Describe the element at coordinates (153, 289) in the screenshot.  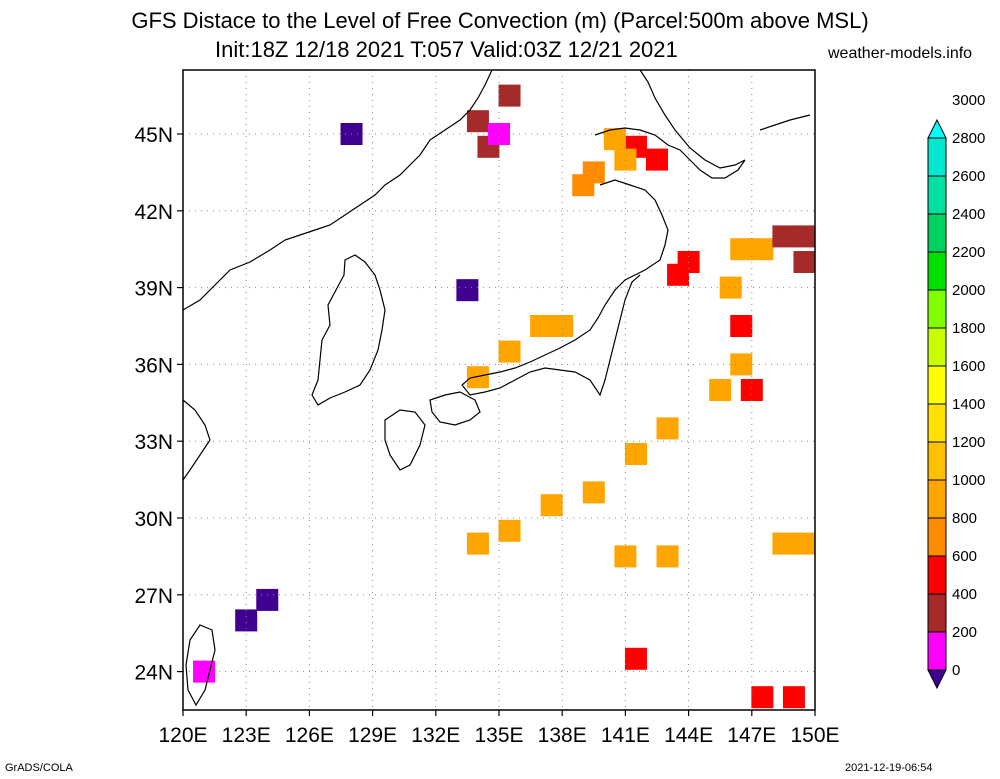
I see `lat-tick-label: 39N` at that location.